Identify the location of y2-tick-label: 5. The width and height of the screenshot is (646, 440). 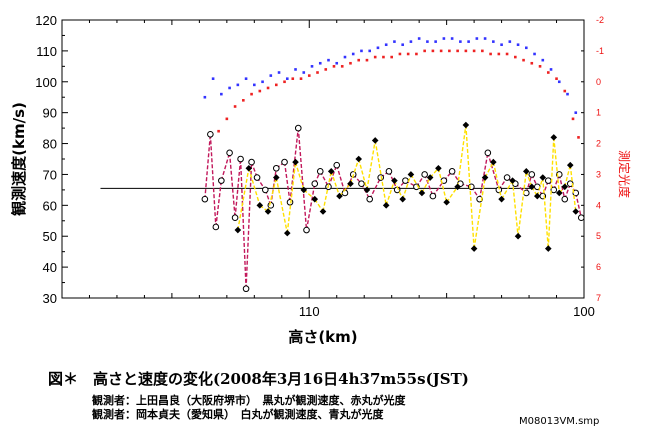
(598, 236).